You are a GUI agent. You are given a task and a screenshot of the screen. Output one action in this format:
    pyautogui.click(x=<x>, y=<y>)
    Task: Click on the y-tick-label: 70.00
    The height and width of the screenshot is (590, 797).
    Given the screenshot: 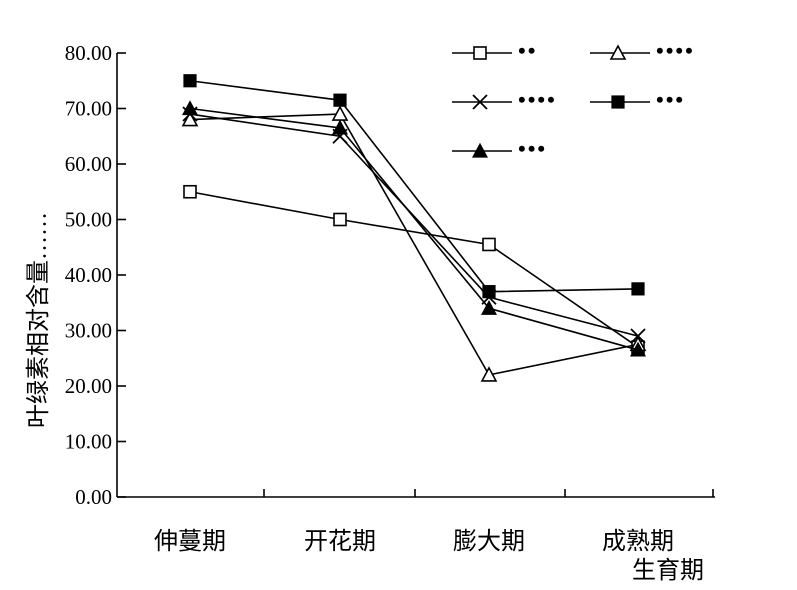 What is the action you would take?
    pyautogui.click(x=88, y=109)
    